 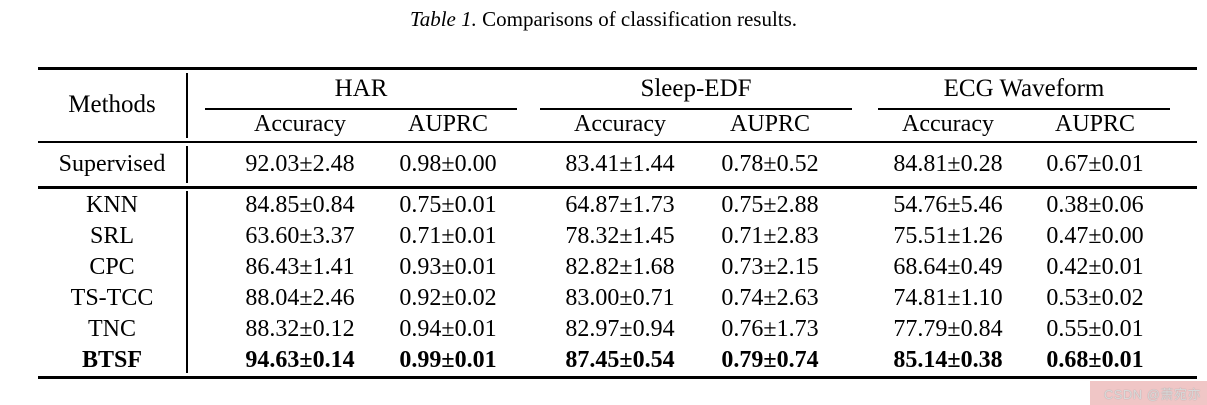 What do you see at coordinates (948, 205) in the screenshot?
I see `value-cell: 54.76±5.46` at bounding box center [948, 205].